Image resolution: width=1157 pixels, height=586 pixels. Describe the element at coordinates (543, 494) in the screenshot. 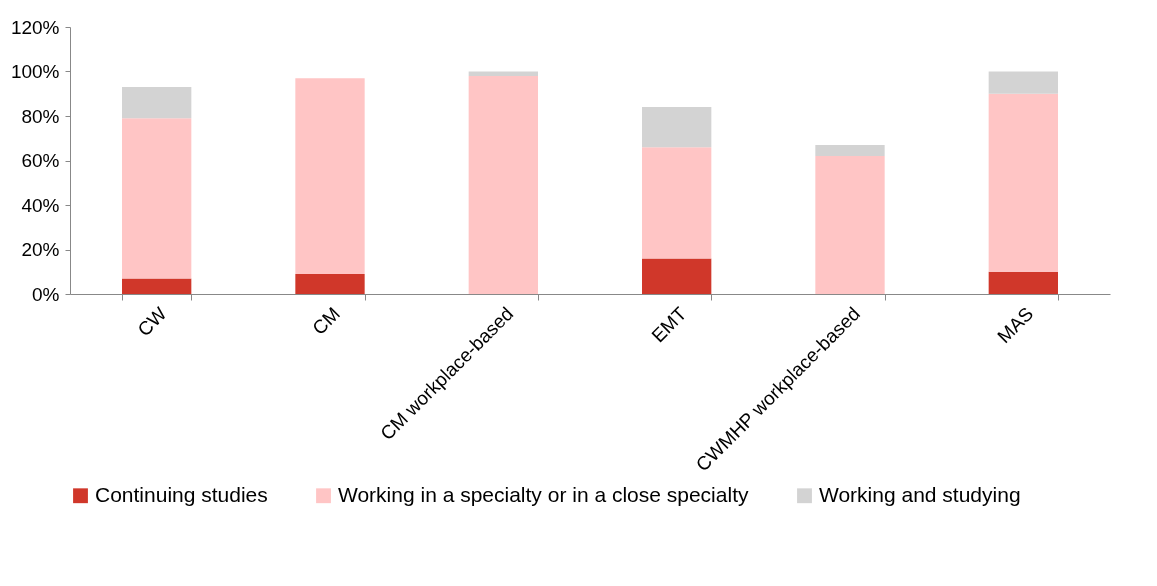

I see `legend-label: Working in a specialty or in a close specialty` at that location.